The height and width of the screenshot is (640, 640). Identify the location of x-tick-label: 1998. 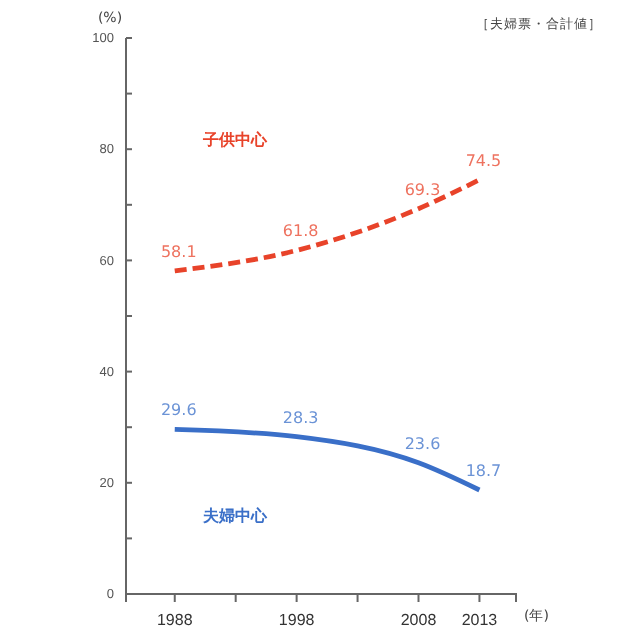
(297, 620).